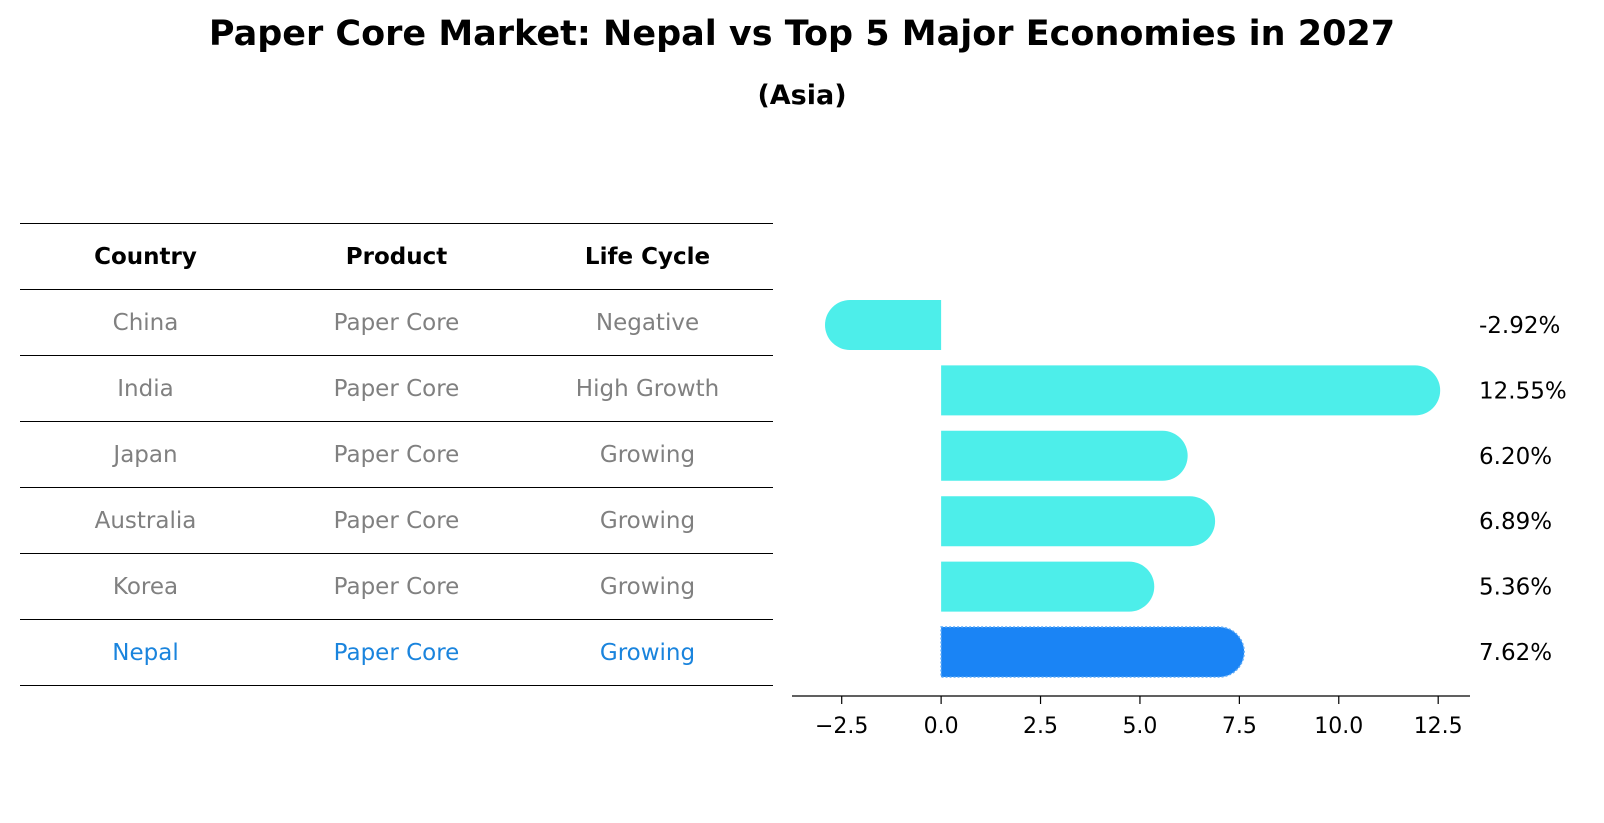 The image size is (1604, 823). Describe the element at coordinates (1139, 726) in the screenshot. I see `x-tick-label: 5.0` at that location.